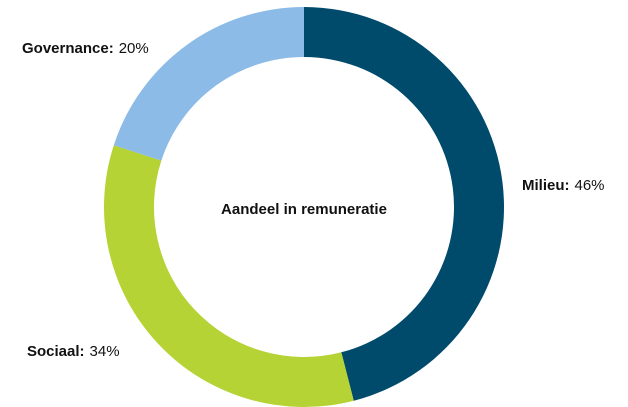 This screenshot has height=407, width=628. What do you see at coordinates (590, 185) in the screenshot?
I see `slice-value: 46%` at bounding box center [590, 185].